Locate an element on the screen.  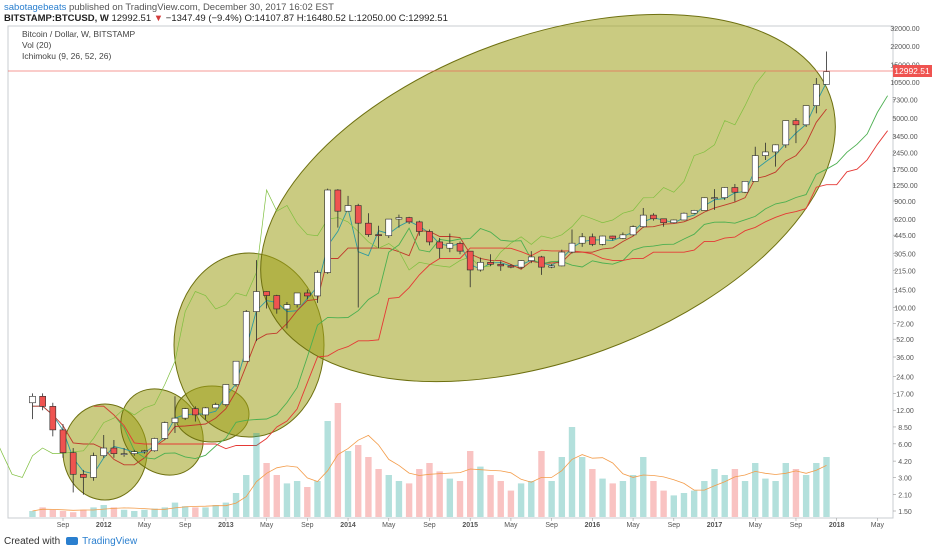
y-tick-label: 145.00 is located at coordinates (905, 290).